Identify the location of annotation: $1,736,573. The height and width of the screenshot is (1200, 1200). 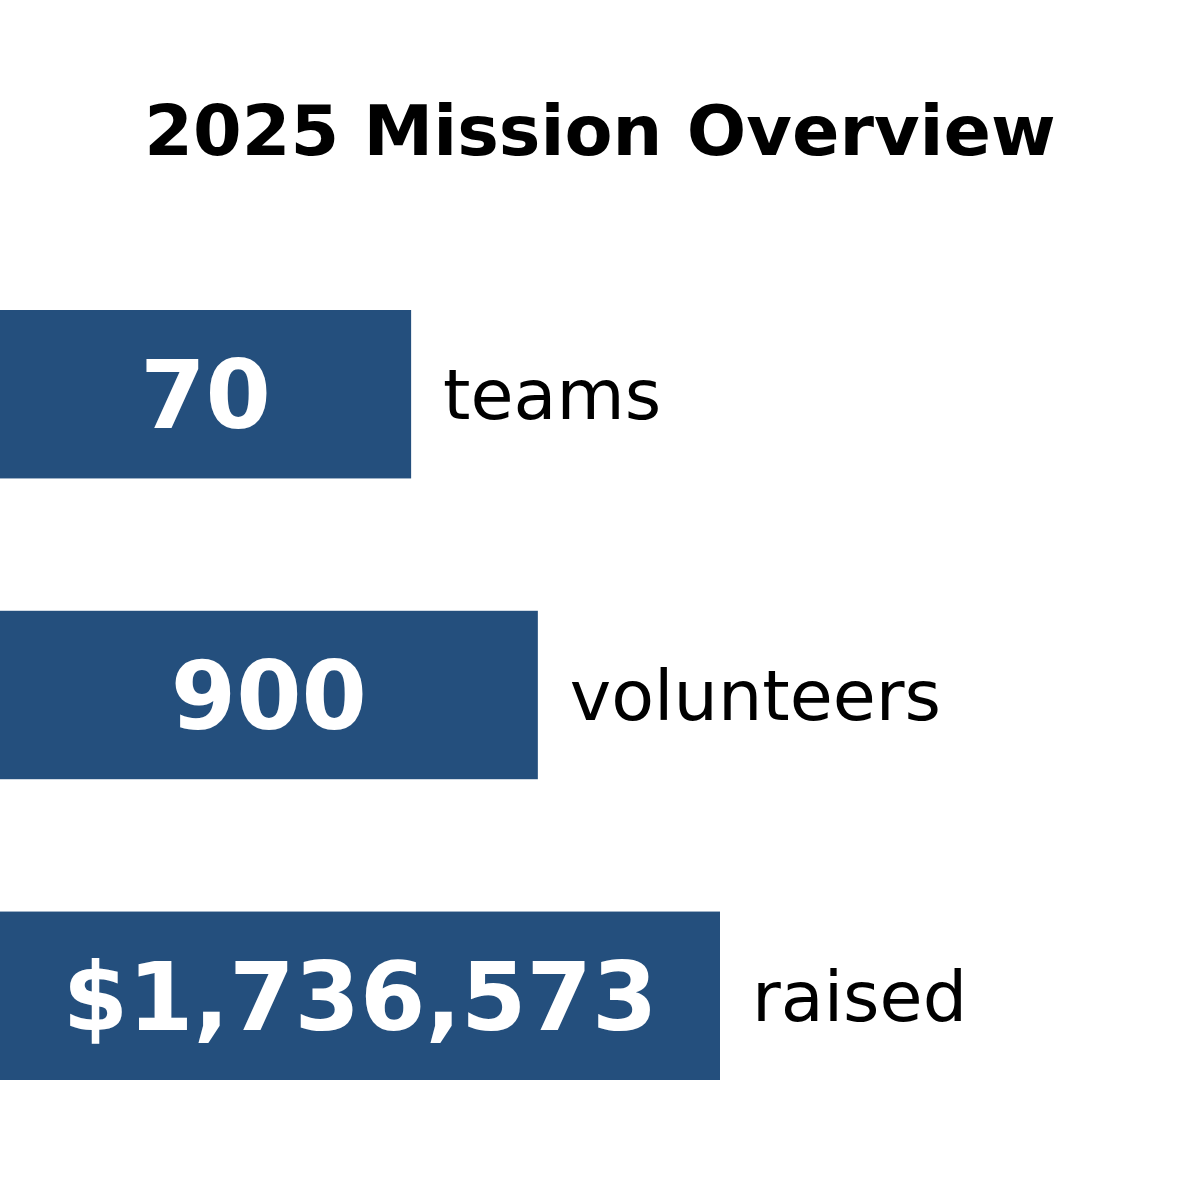
(360, 997).